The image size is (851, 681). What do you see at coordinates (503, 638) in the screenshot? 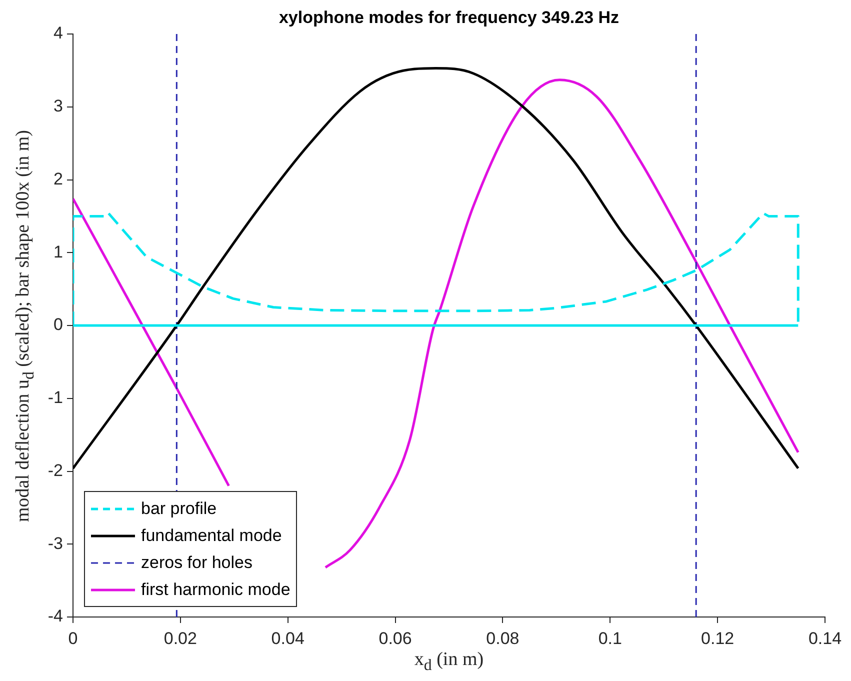
I see `x-tick-label: 0.08` at bounding box center [503, 638].